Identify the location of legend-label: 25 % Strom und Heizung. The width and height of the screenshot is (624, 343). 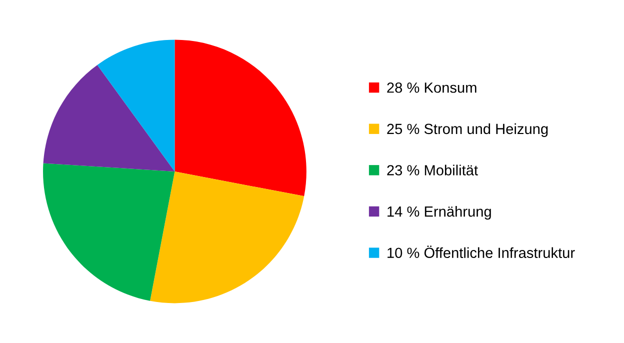
(467, 130).